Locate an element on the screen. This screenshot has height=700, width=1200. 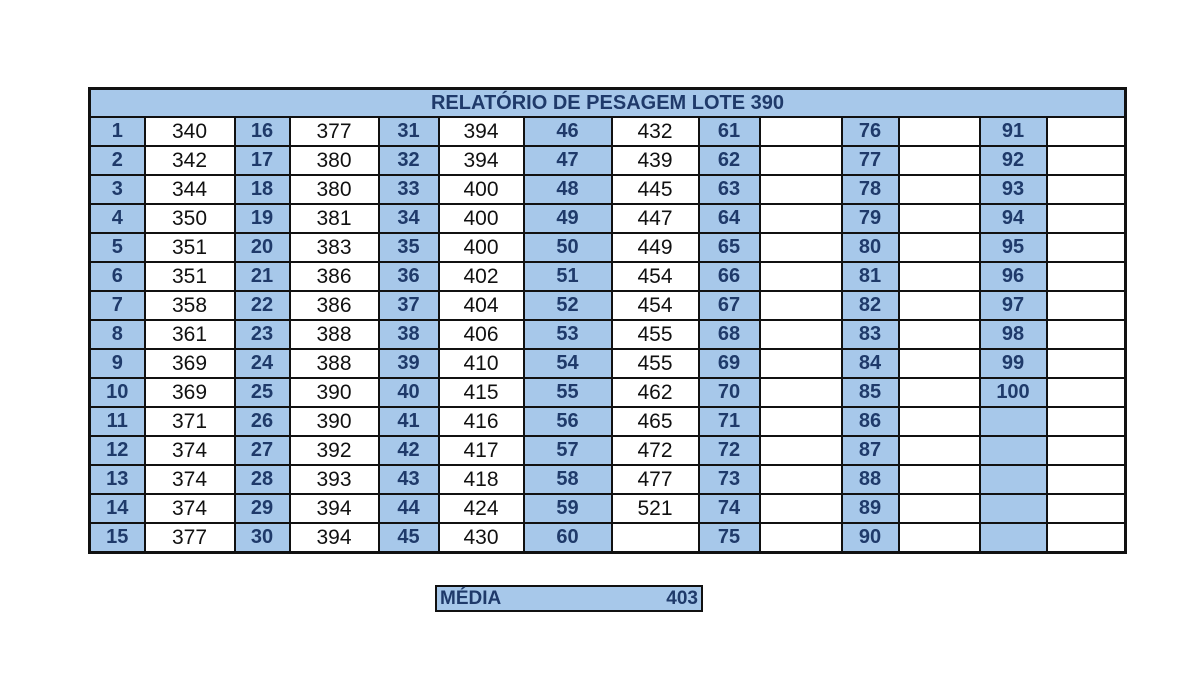
animal-number: 63 is located at coordinates (729, 189).